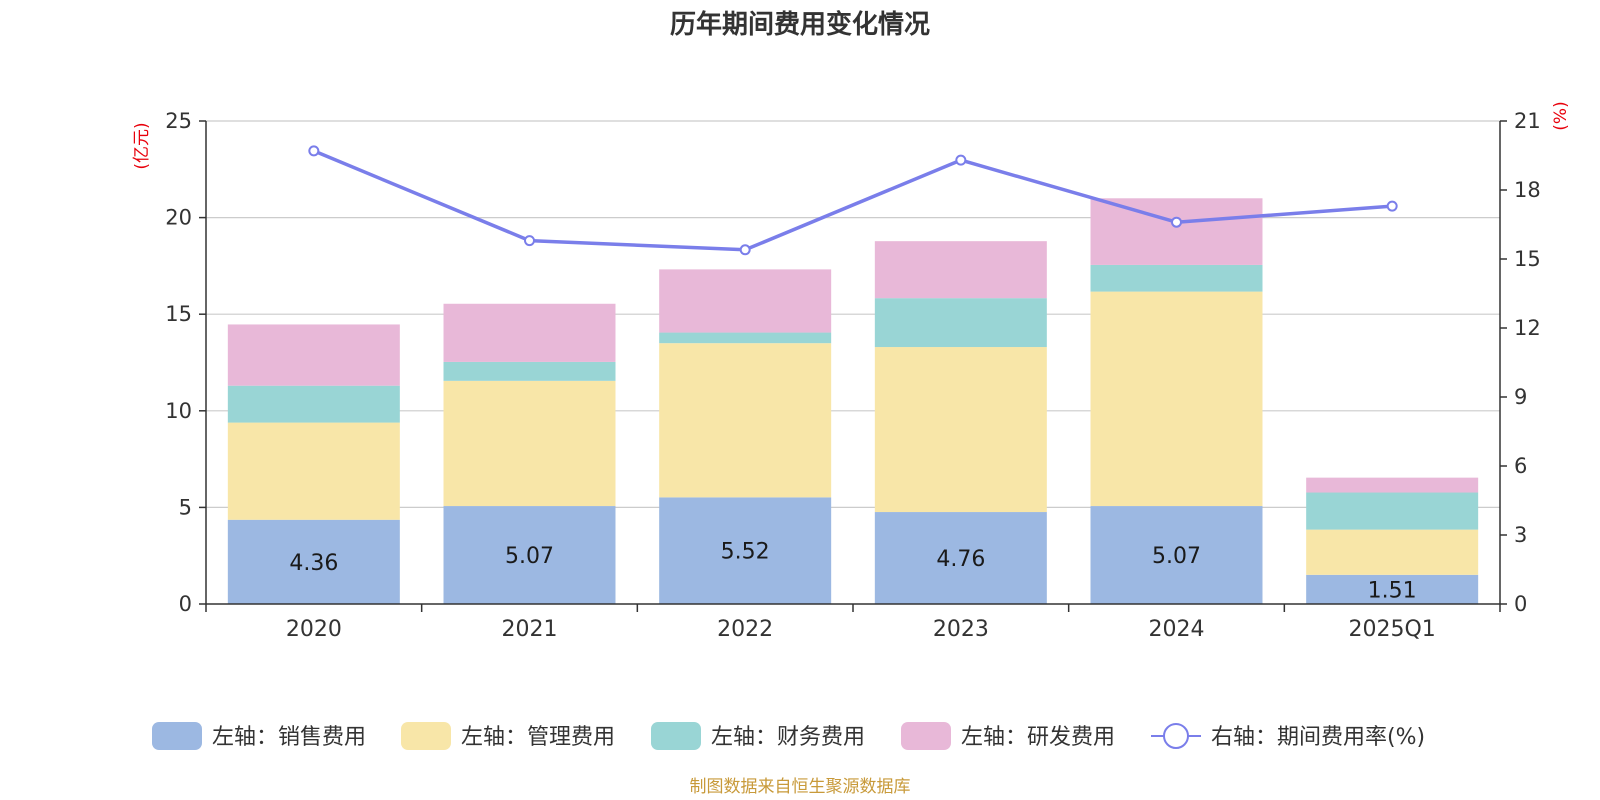  Describe the element at coordinates (961, 629) in the screenshot. I see `x-axis-tick-label: 2023` at that location.